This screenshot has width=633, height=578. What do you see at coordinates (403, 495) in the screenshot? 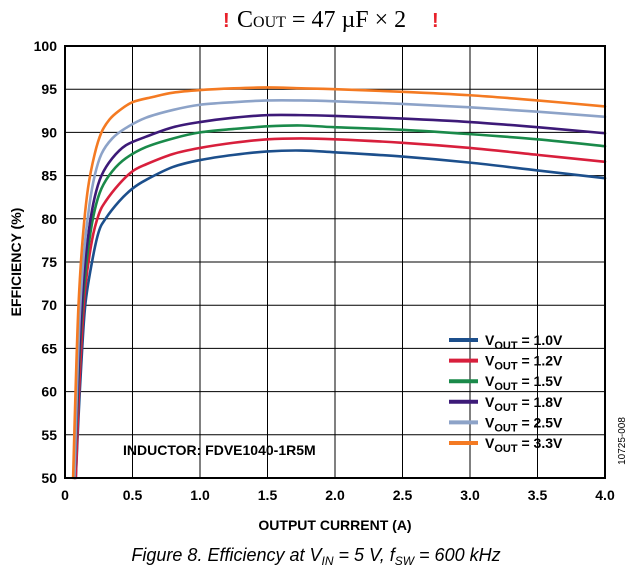
I see `x-tick-label: 2.5` at bounding box center [403, 495].